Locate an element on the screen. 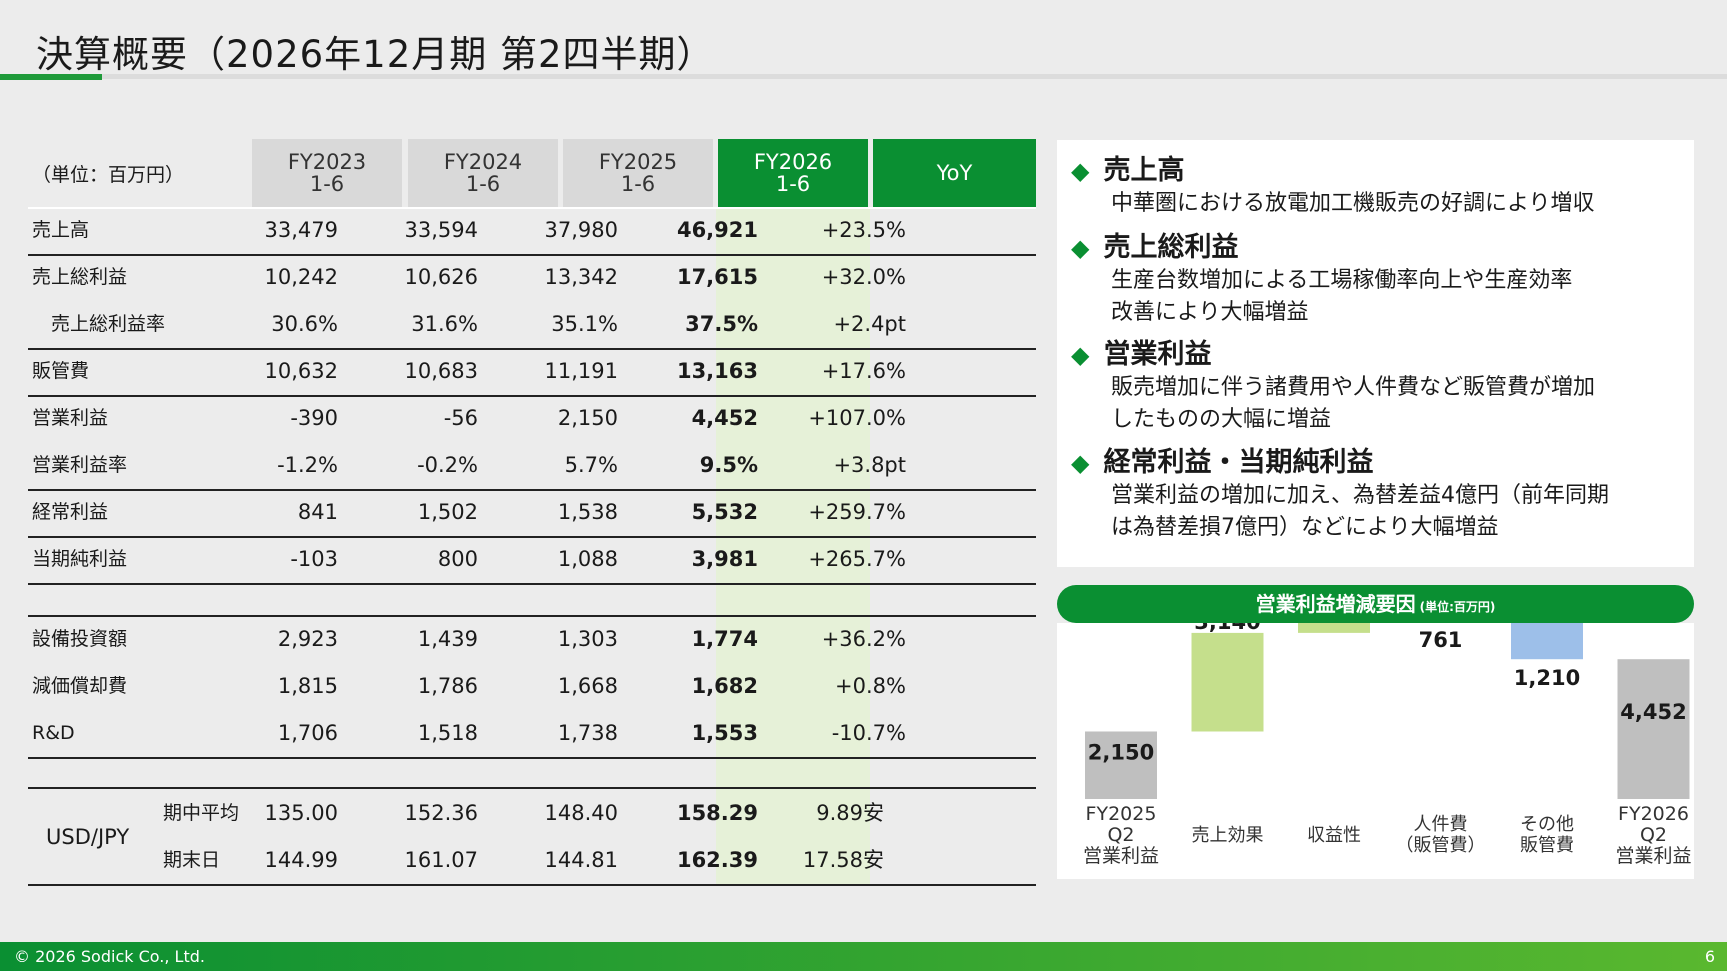 The height and width of the screenshot is (971, 1727). row-label: 営業利益 is located at coordinates (70, 418).